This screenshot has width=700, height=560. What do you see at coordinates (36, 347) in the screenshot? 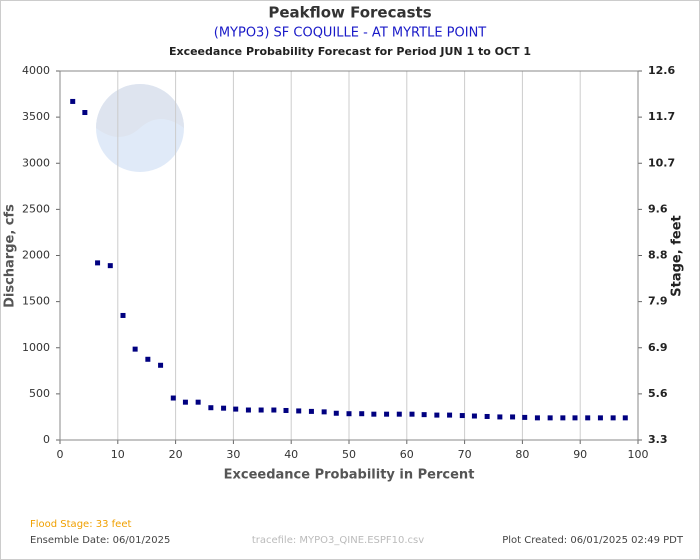
I see `y-tick-label: 1000` at bounding box center [36, 347].